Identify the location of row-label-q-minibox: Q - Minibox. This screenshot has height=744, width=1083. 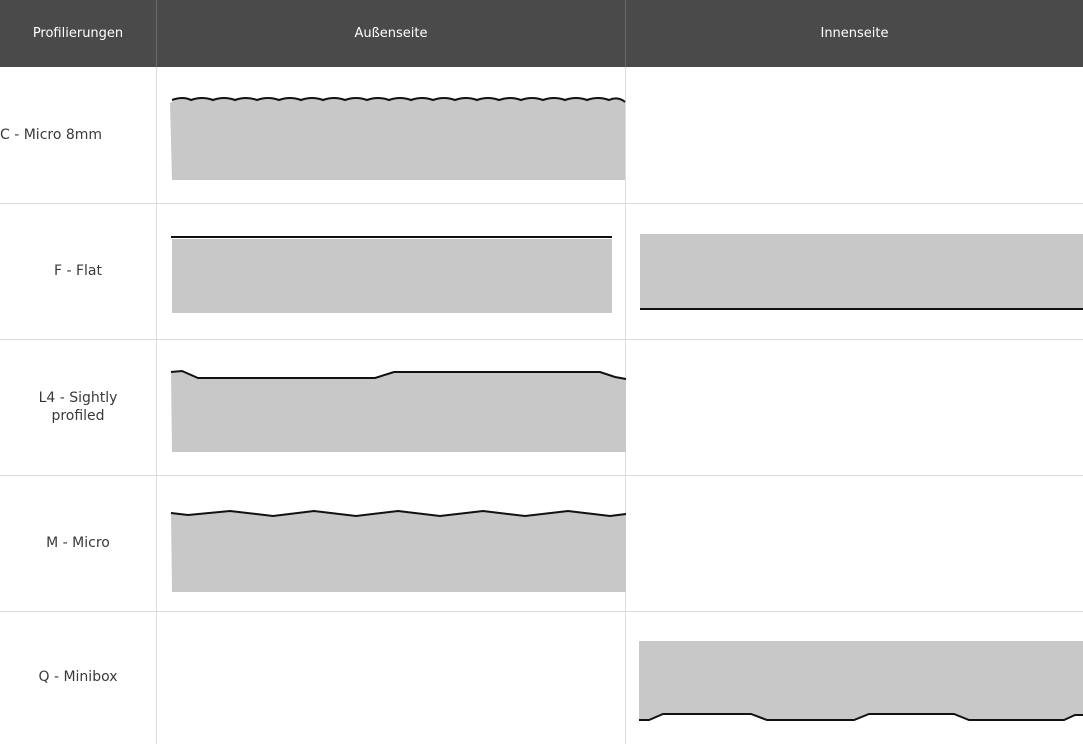
(78, 677).